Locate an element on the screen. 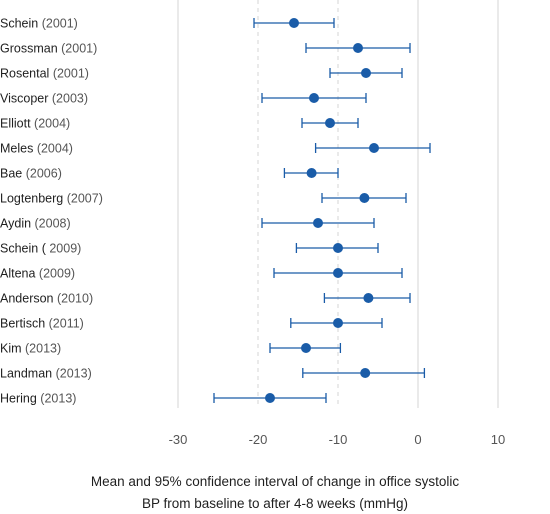  study-year: 2009) is located at coordinates (63, 249).